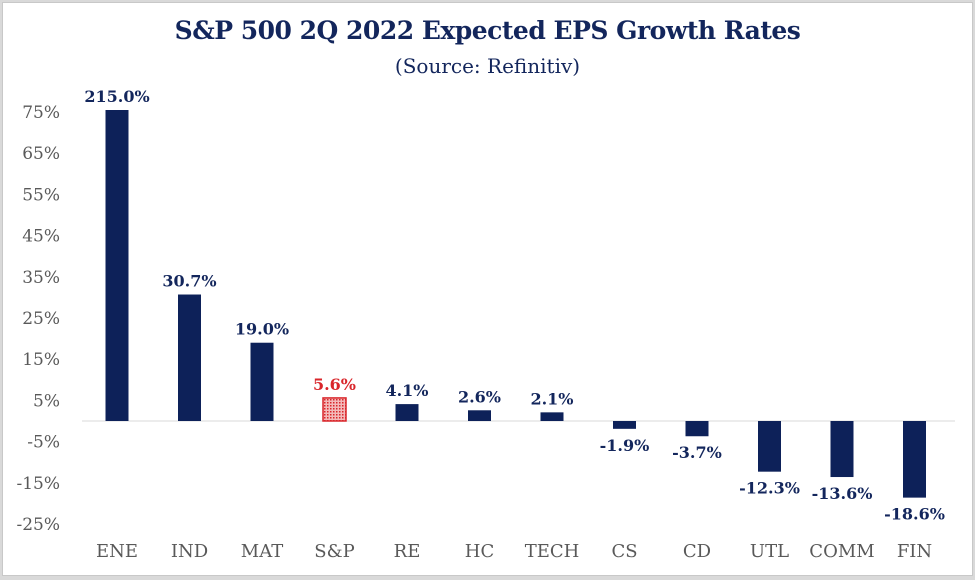  I want to click on y-tick-label: 35%, so click(41, 278).